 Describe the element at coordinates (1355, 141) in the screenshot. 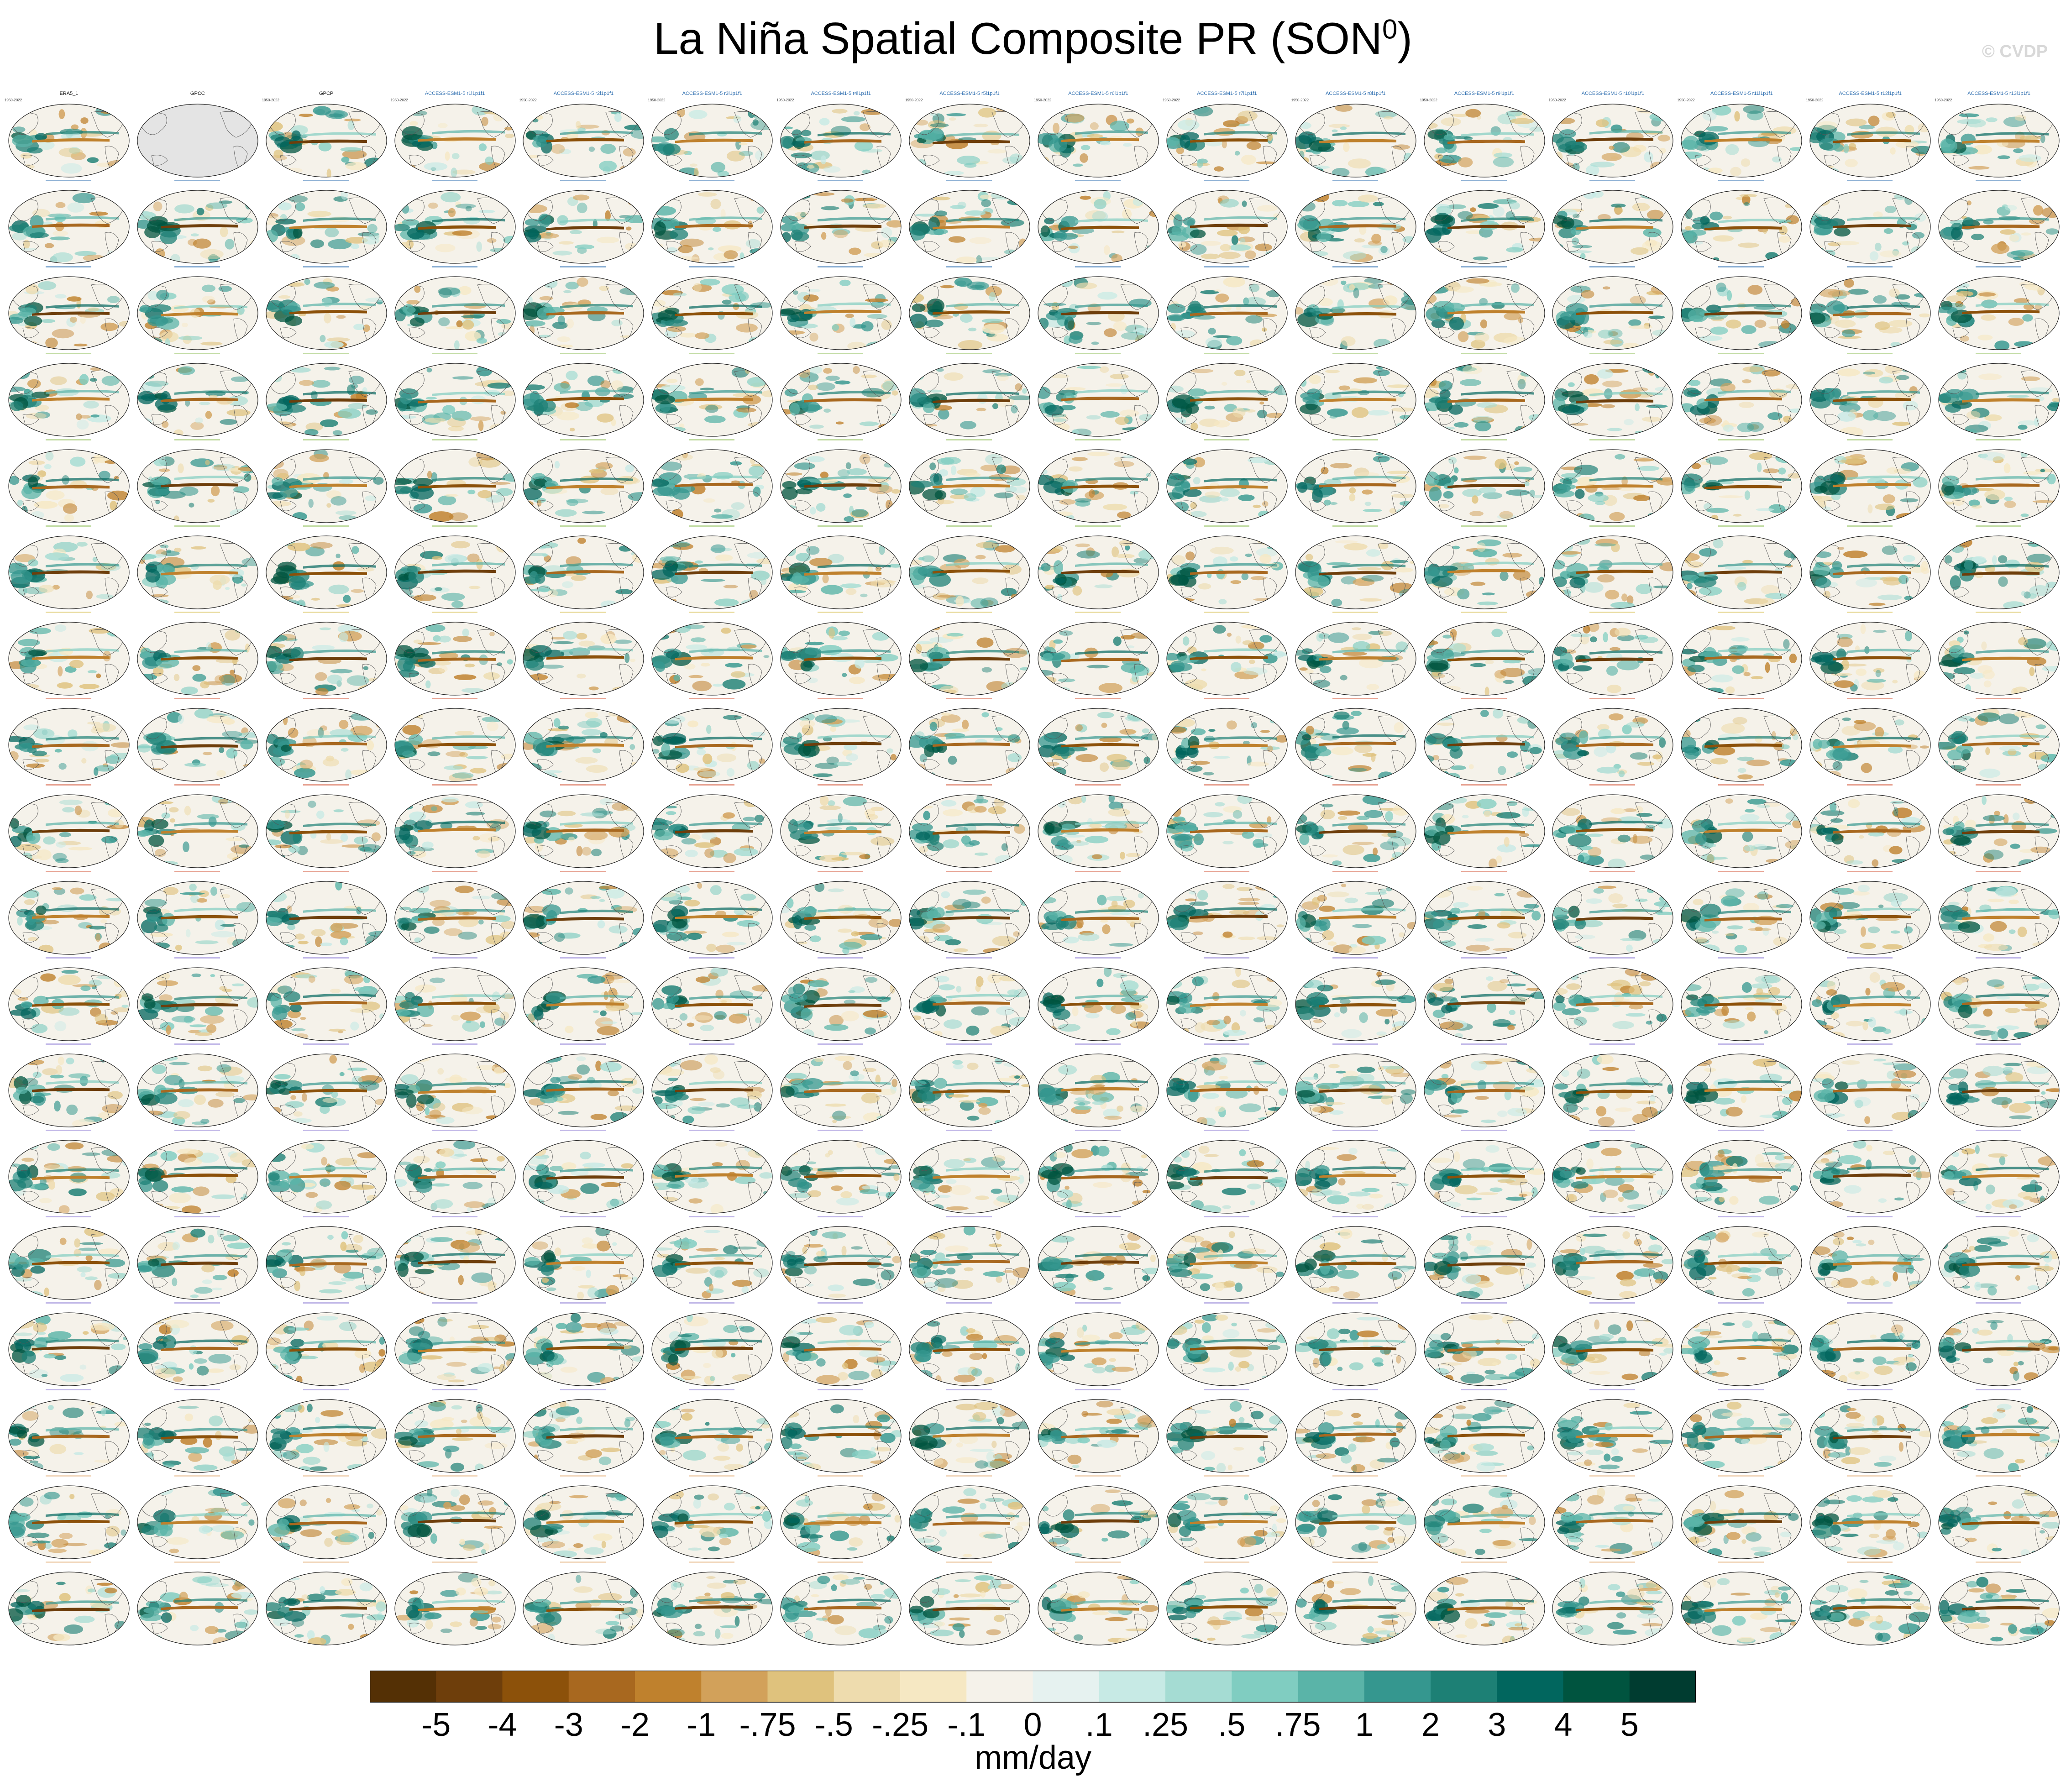

I see `map-field` at that location.